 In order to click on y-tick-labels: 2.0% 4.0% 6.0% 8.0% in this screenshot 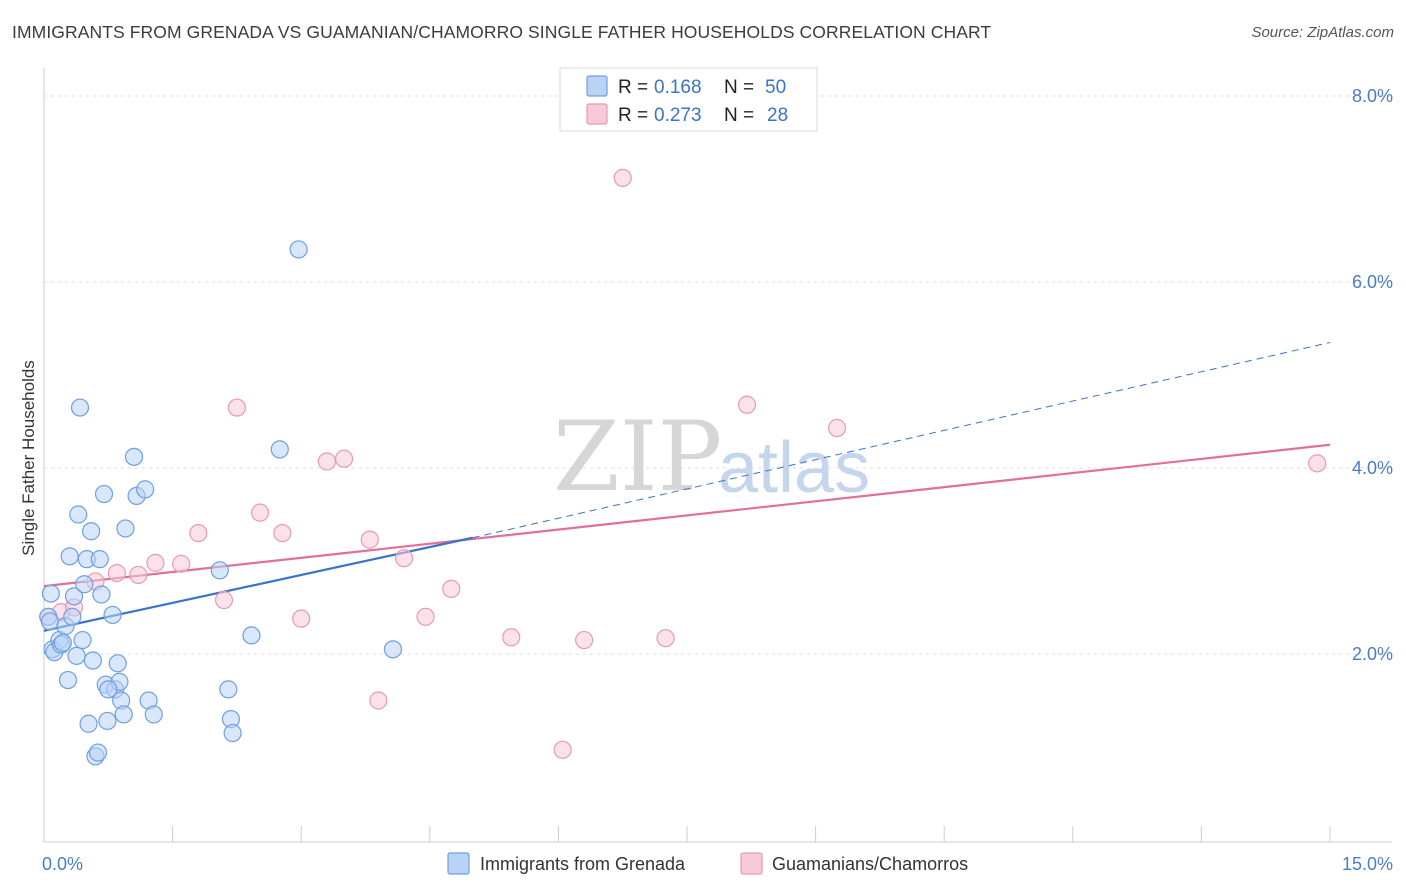, I will do `click(1372, 375)`.